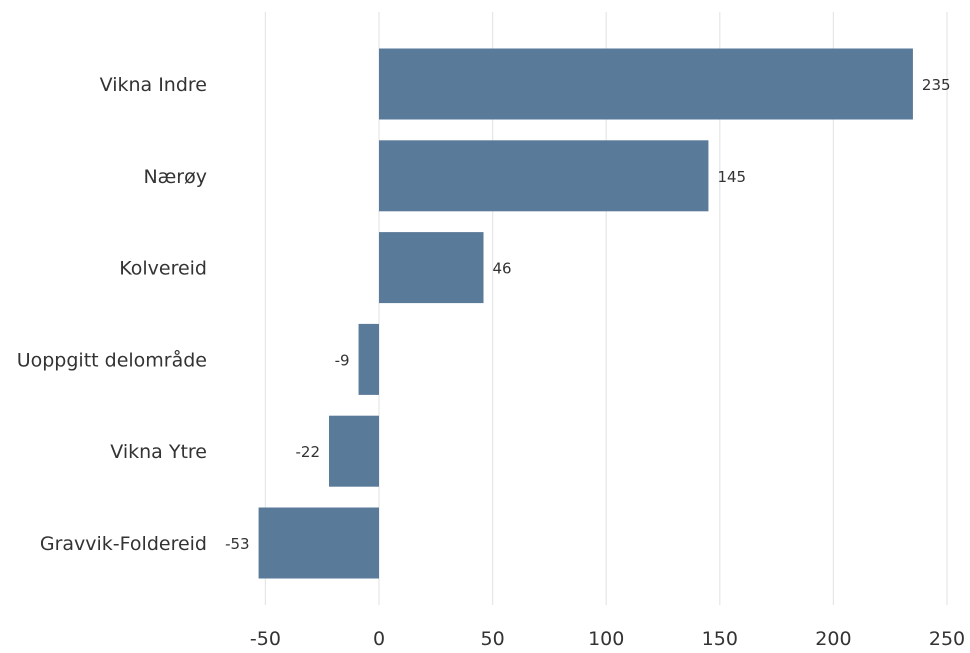 The image size is (970, 653). Describe the element at coordinates (123, 544) in the screenshot. I see `category-label: Gravvik-Foldereid` at that location.